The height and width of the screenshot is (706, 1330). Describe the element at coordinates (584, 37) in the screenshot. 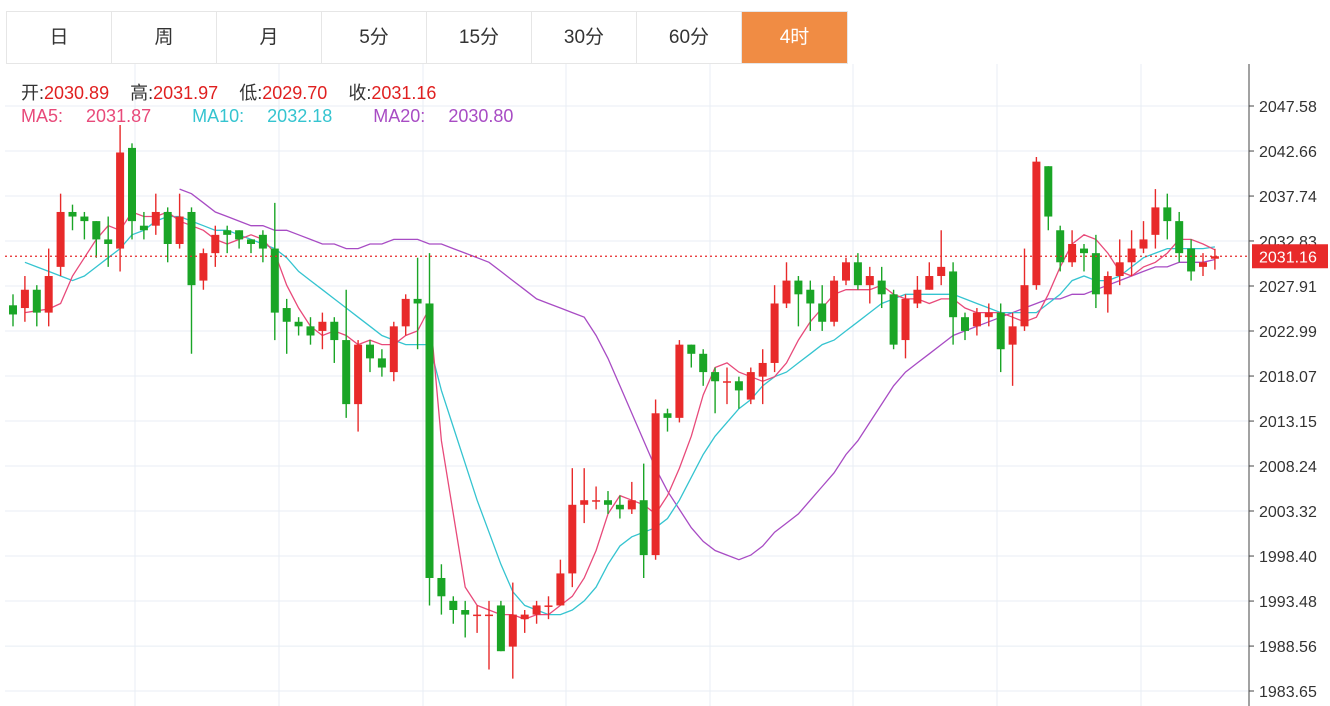

I see `tab-30min: 30分` at that location.